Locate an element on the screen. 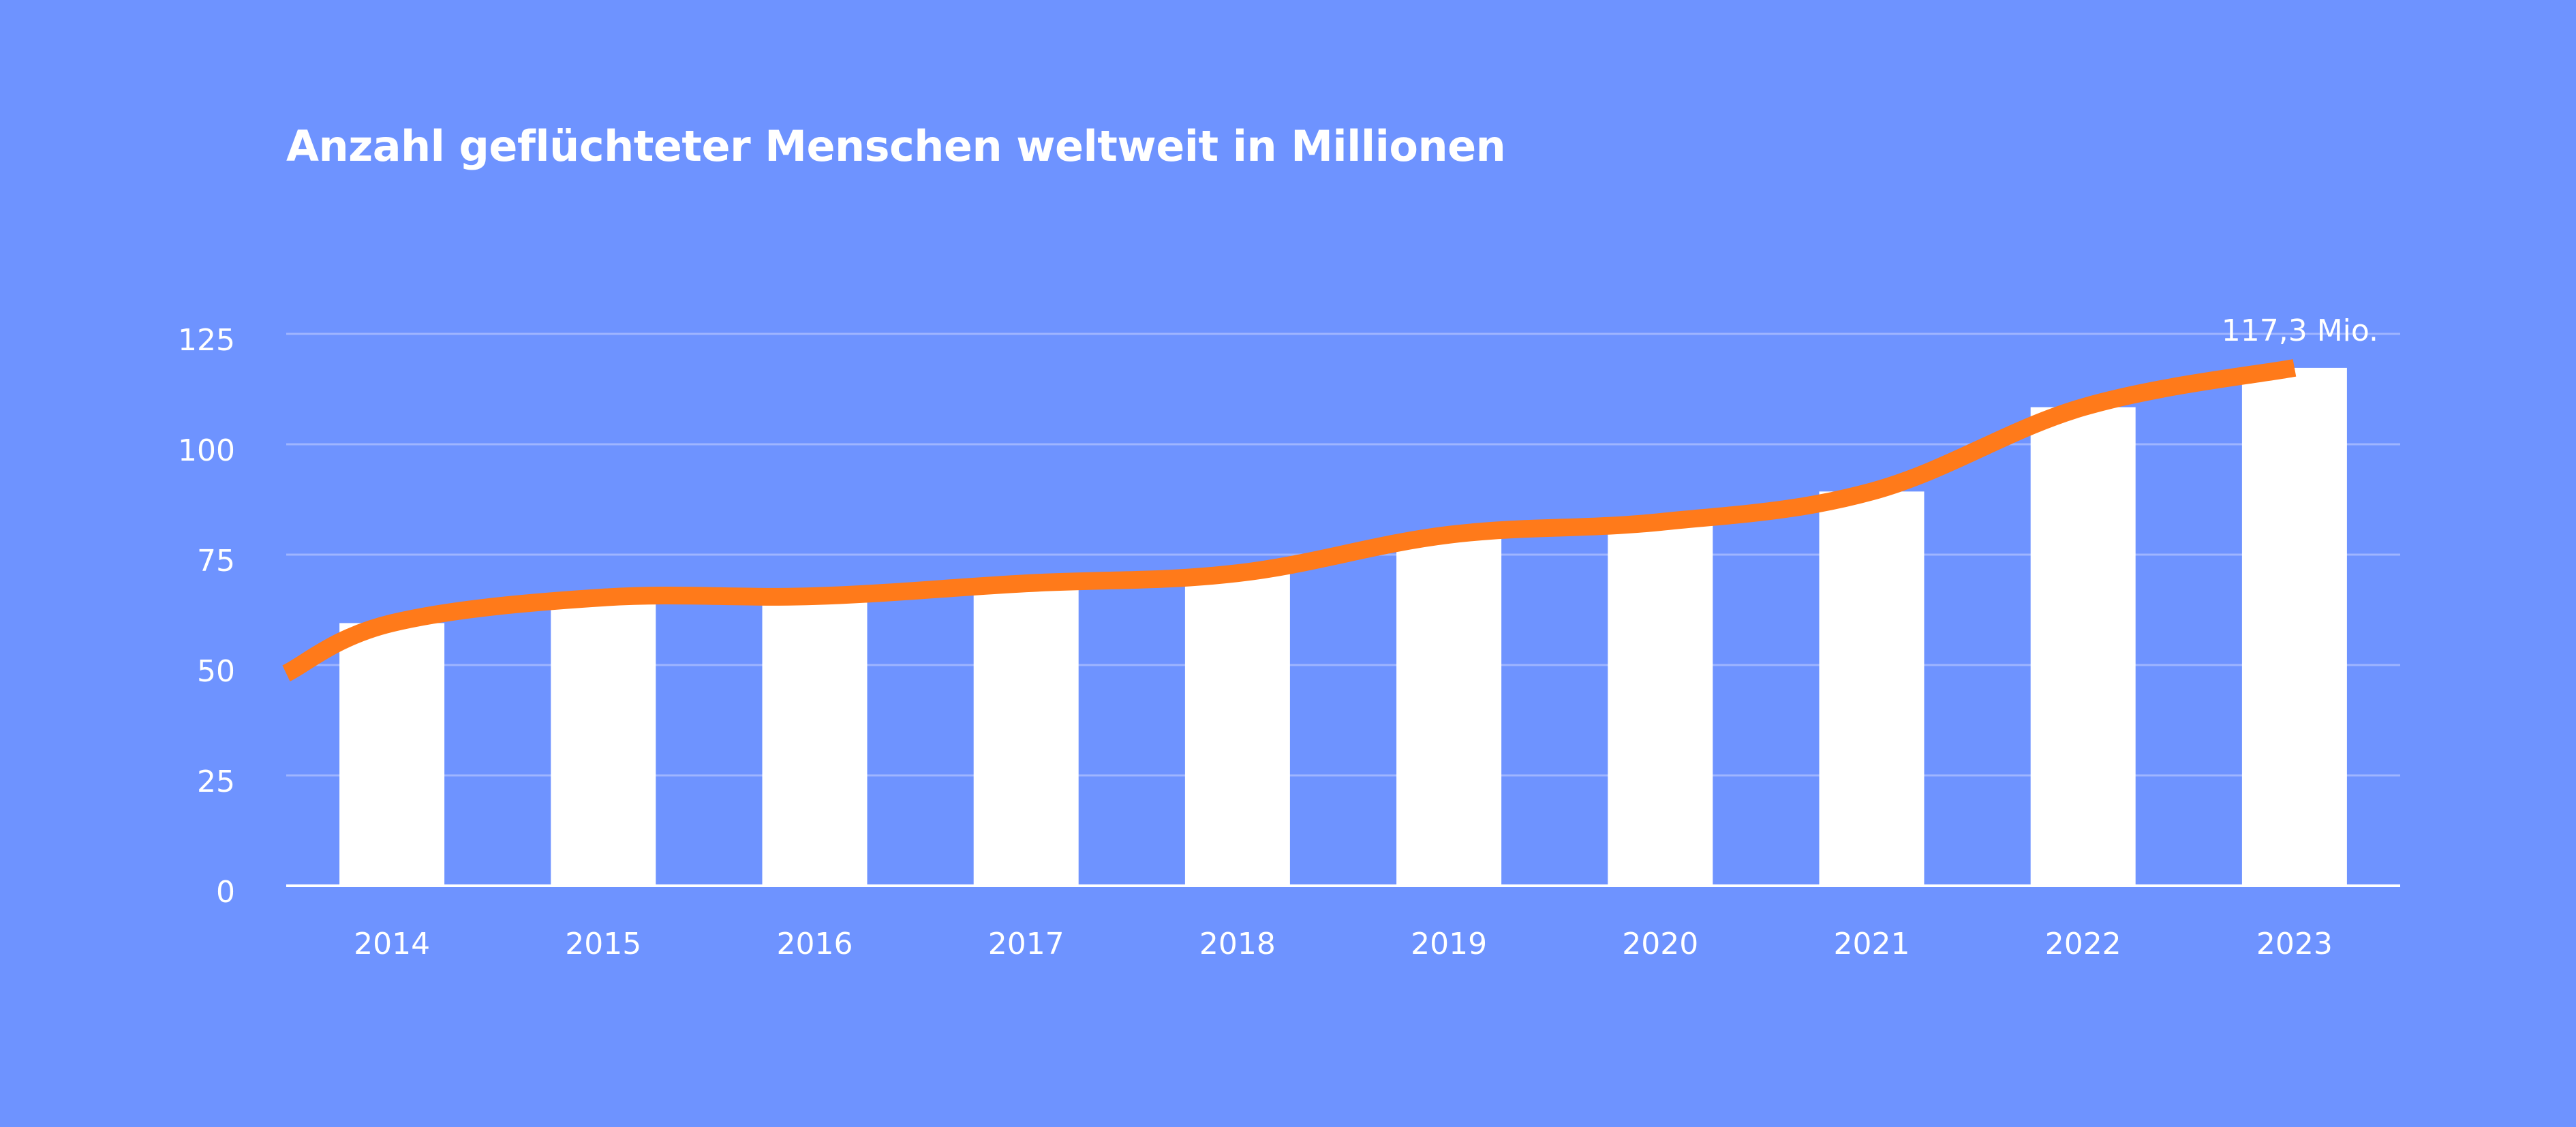 The height and width of the screenshot is (1127, 2576). x-tick-label: 2016 is located at coordinates (815, 944).